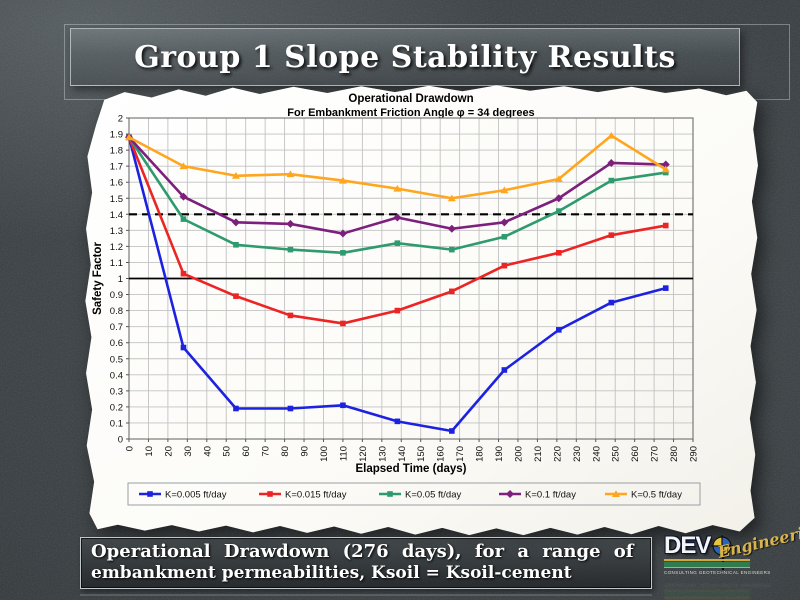  I want to click on svg-text: 0.8, so click(116, 311).